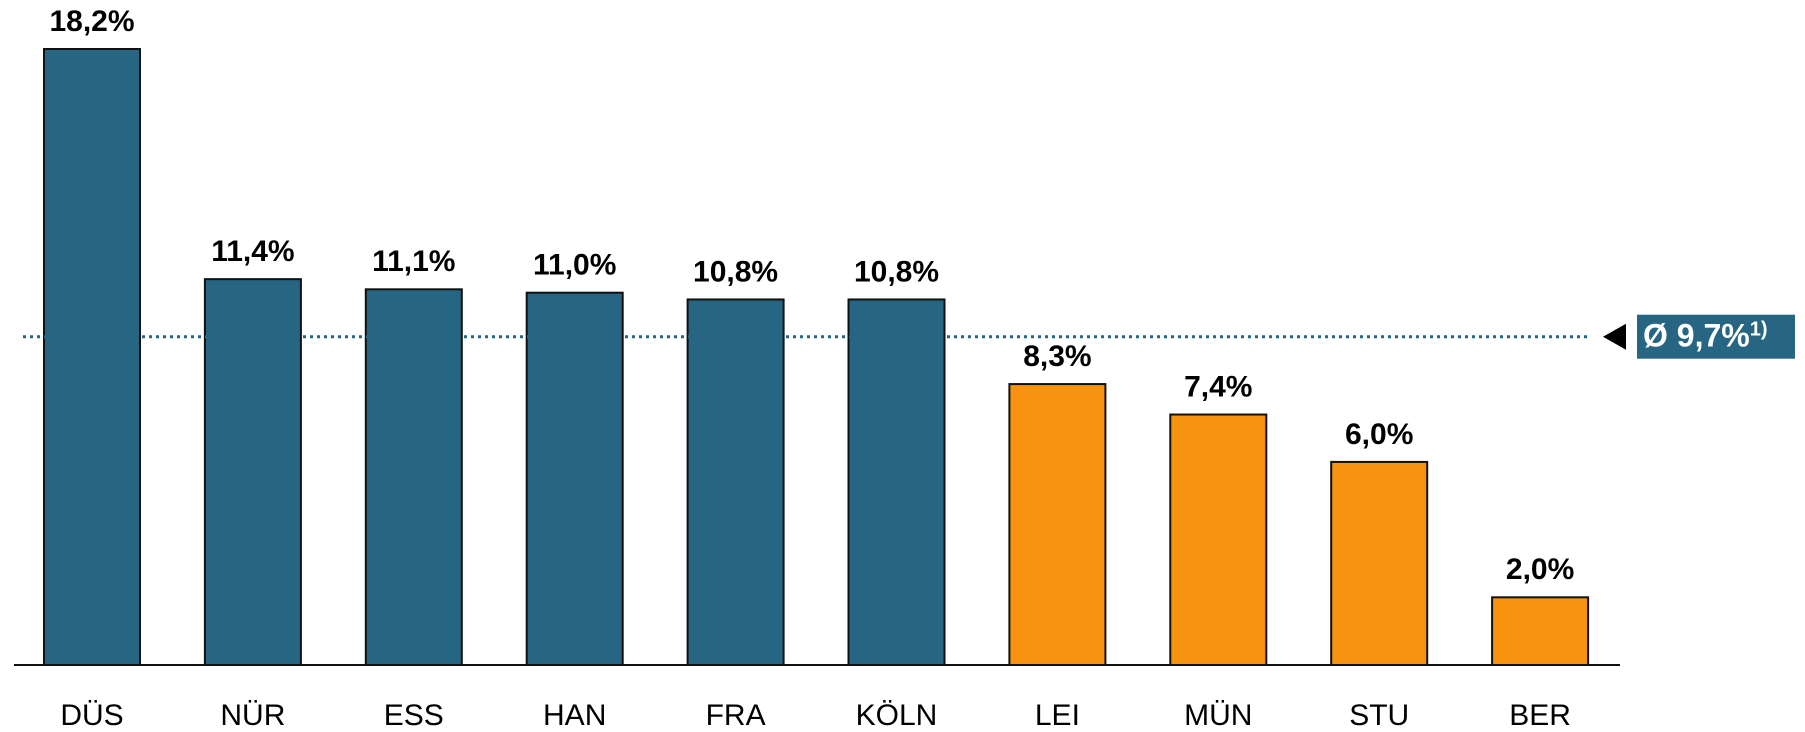  Describe the element at coordinates (1540, 715) in the screenshot. I see `x-tick-label: BER` at that location.